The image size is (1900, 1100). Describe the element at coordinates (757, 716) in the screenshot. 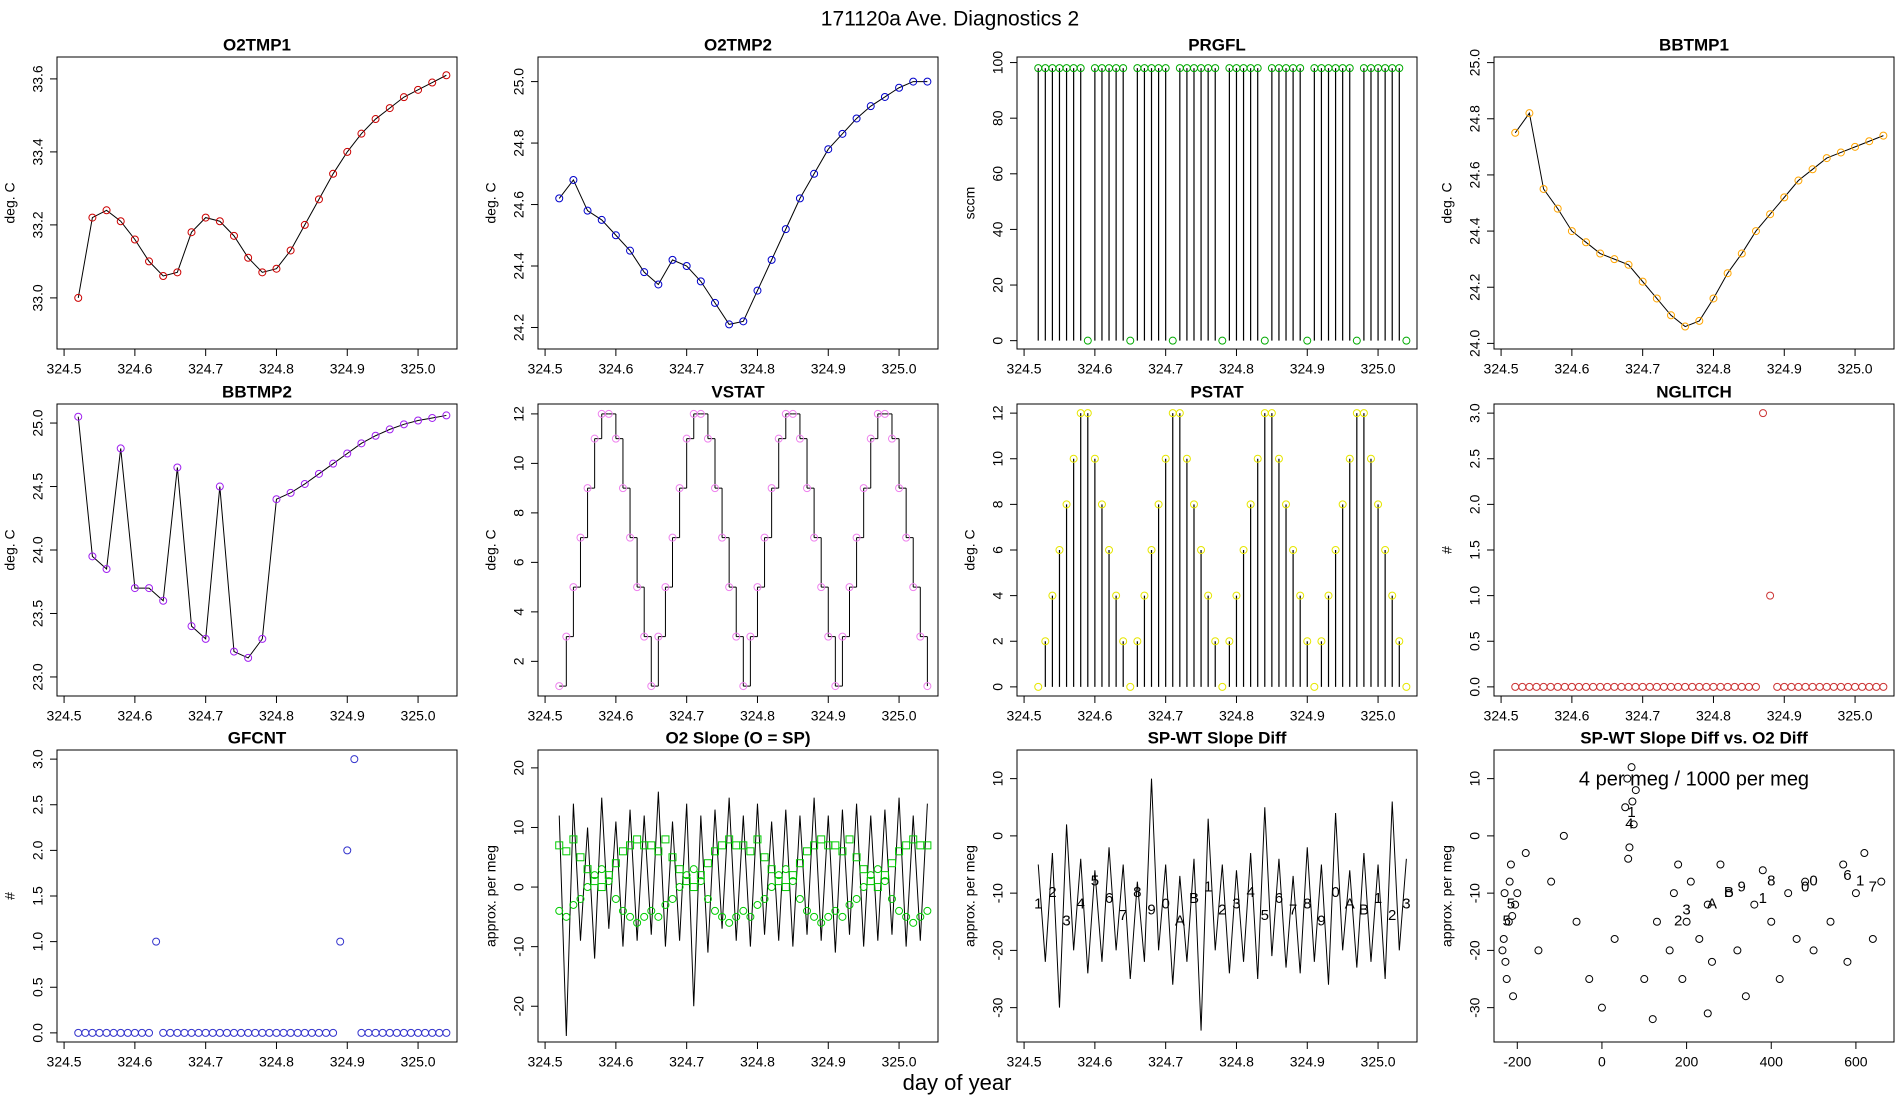

I see `x-tick-label: 324.8` at that location.